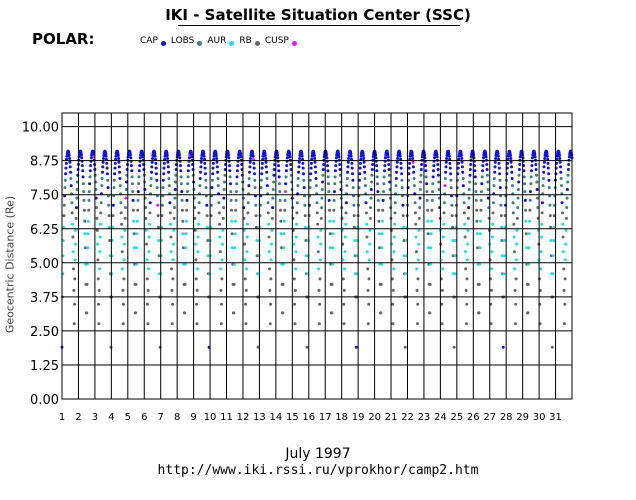 This screenshot has height=500, width=636. Describe the element at coordinates (358, 417) in the screenshot. I see `x-tick-label: 19` at that location.